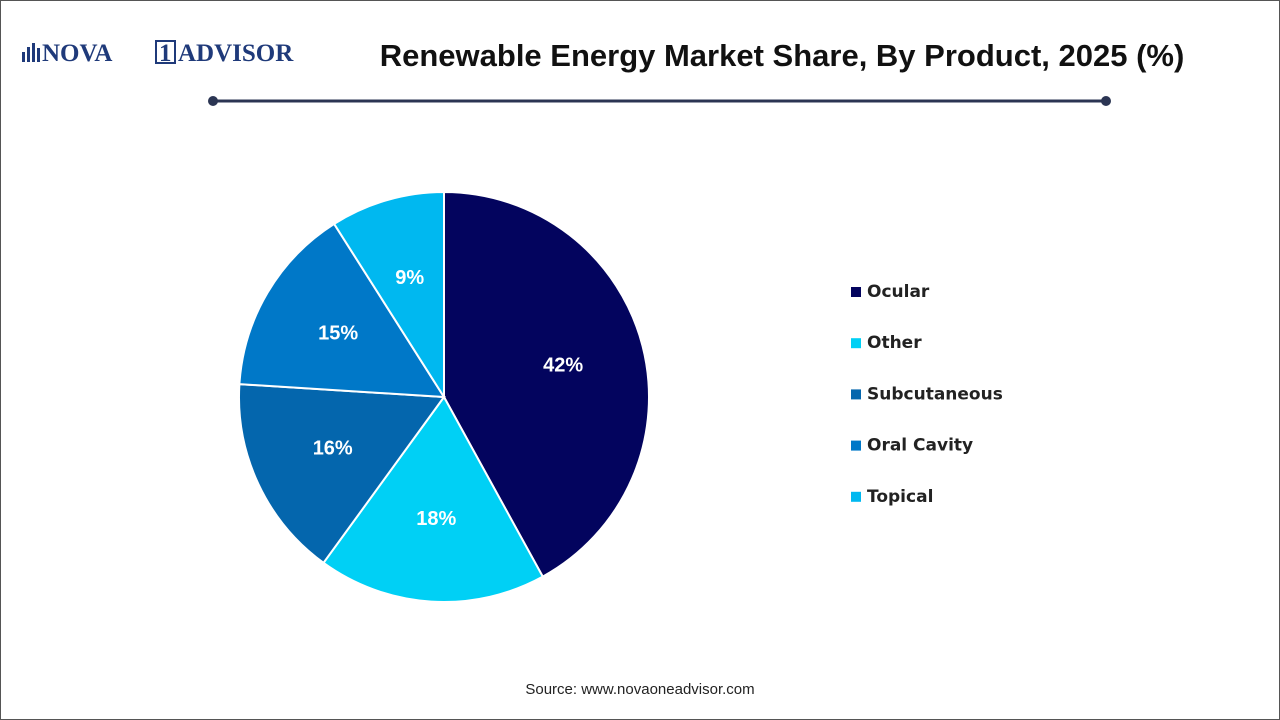 The image size is (1280, 720). Describe the element at coordinates (236, 53) in the screenshot. I see `logo-text: ADVISOR` at that location.